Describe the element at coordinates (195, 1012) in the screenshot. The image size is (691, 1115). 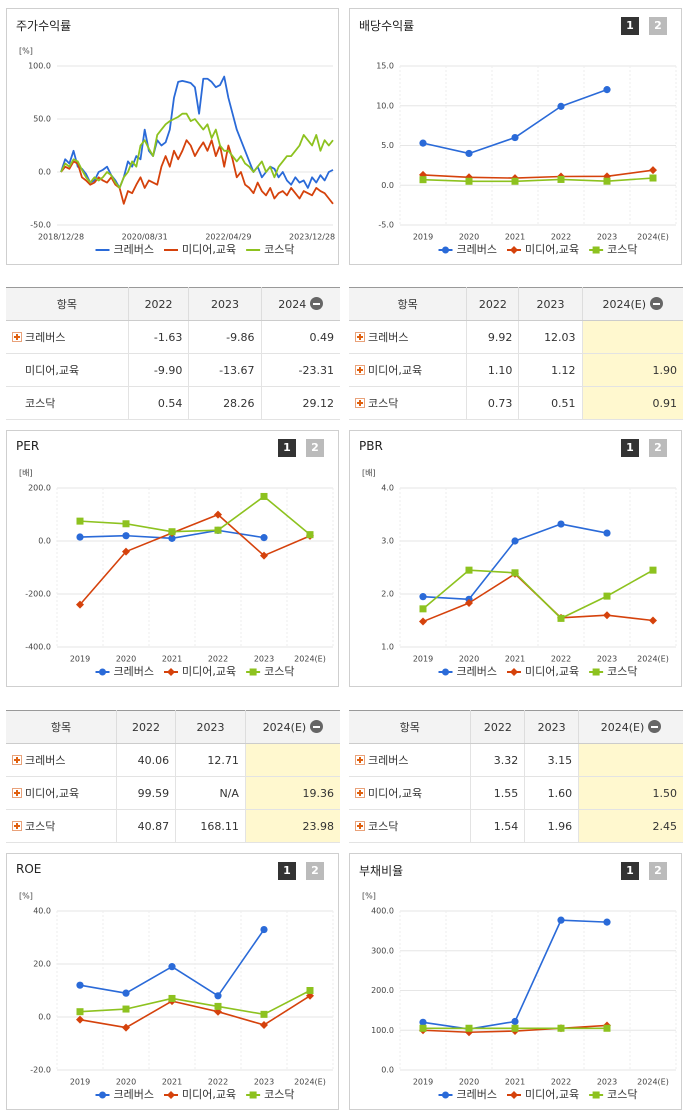
I see `series-line` at that location.